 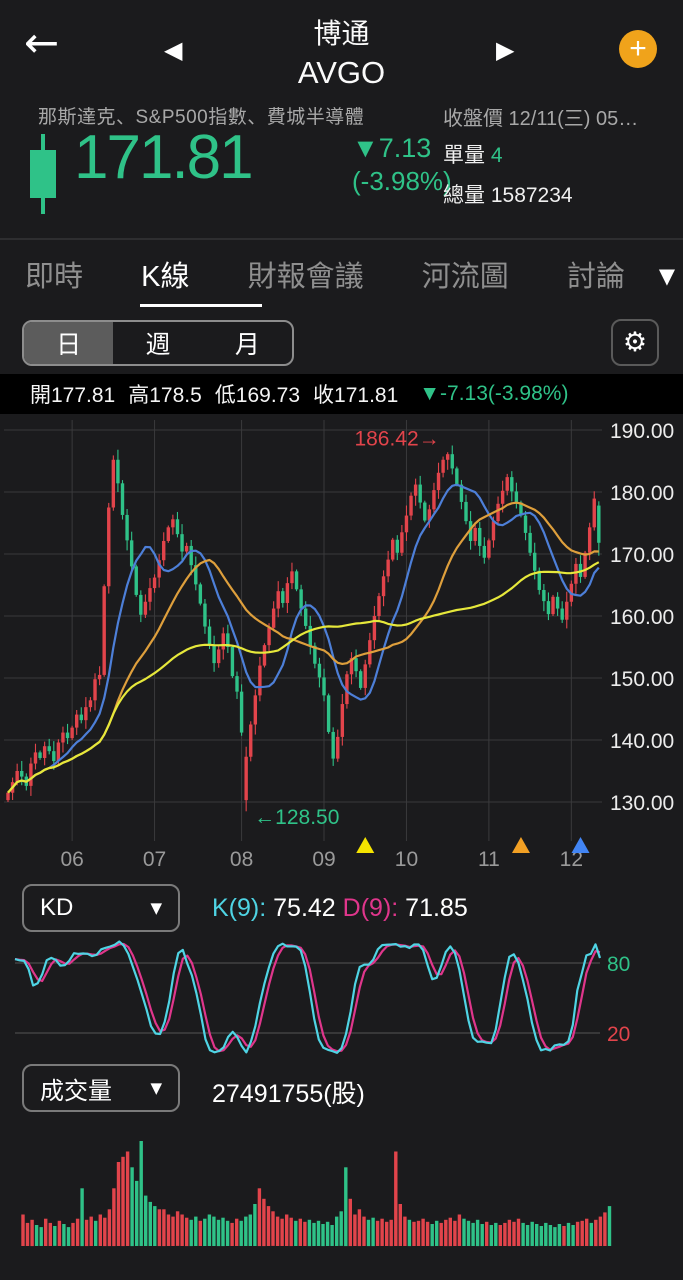 I want to click on svg-text: 06, so click(x=71, y=859).